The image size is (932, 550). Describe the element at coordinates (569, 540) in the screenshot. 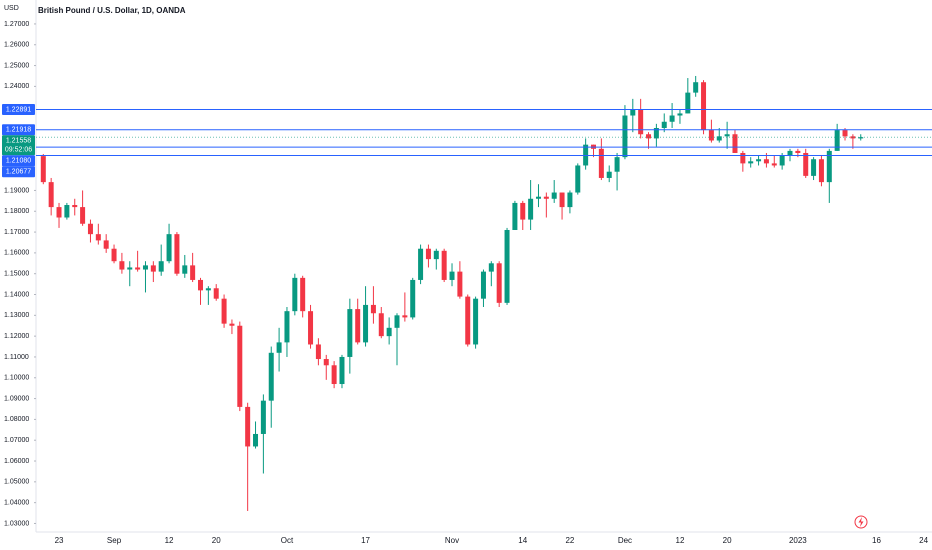

I see `x-tick-label: 22` at that location.